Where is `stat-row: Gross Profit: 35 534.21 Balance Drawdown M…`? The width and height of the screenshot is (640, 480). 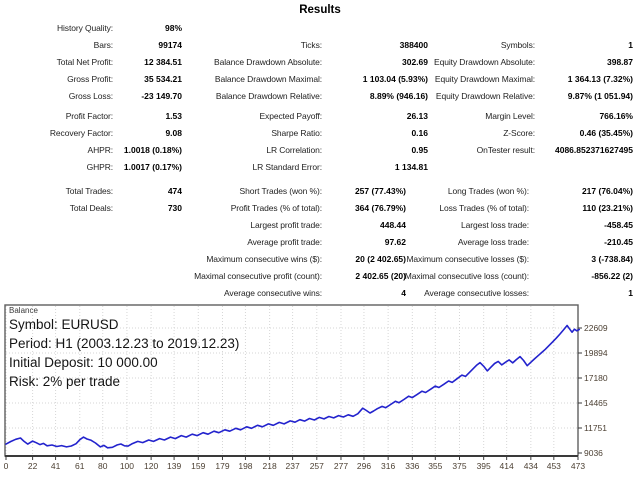 stat-row: Gross Profit: 35 534.21 Balance Drawdown M… is located at coordinates (320, 78).